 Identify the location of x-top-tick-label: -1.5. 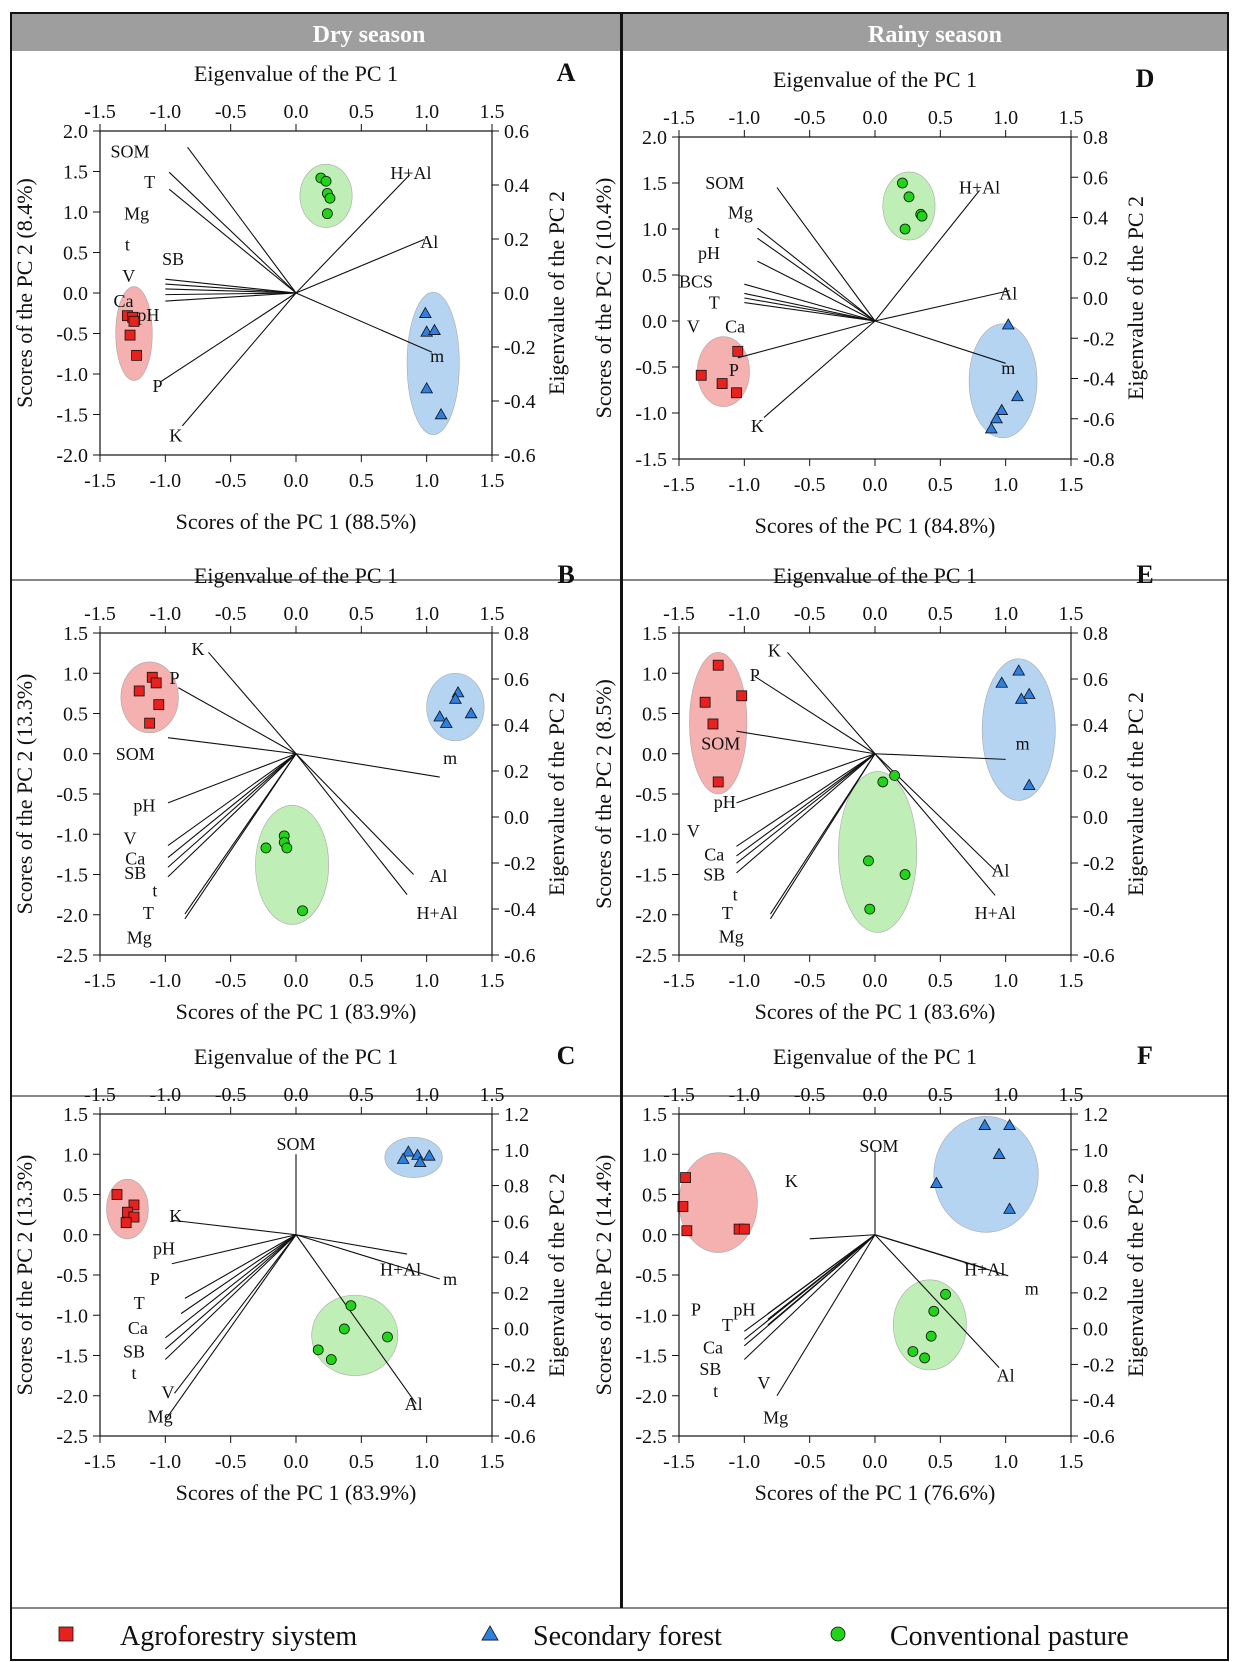
(100, 1095).